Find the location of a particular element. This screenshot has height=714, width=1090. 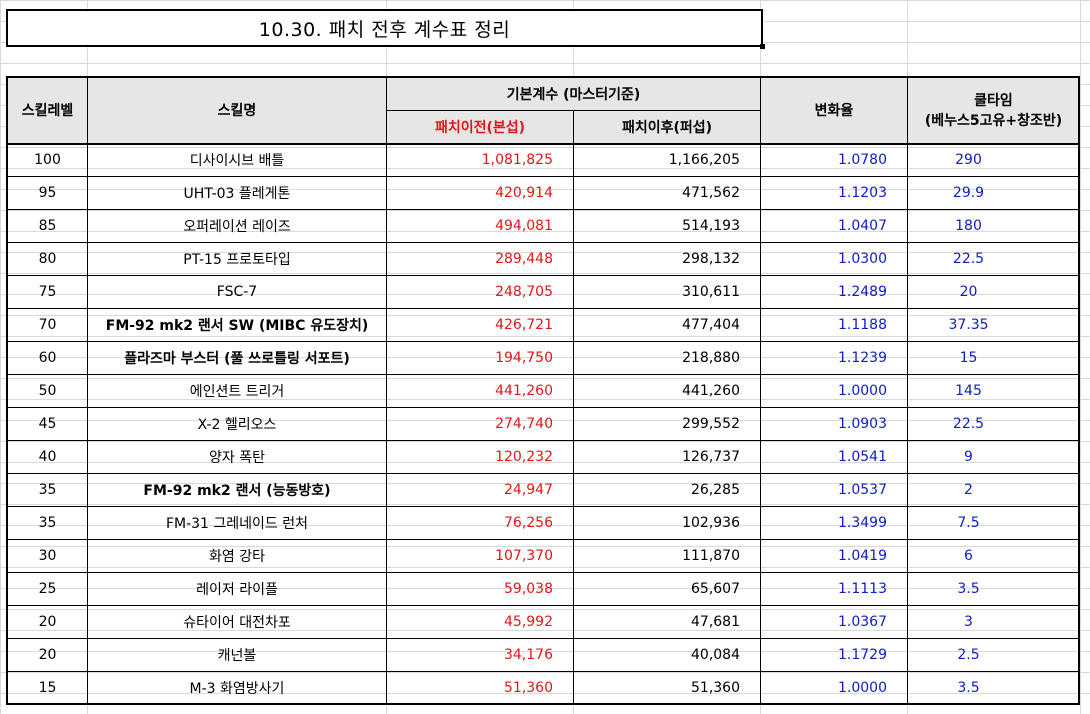

cell-before-patch: 194,750 is located at coordinates (480, 358).